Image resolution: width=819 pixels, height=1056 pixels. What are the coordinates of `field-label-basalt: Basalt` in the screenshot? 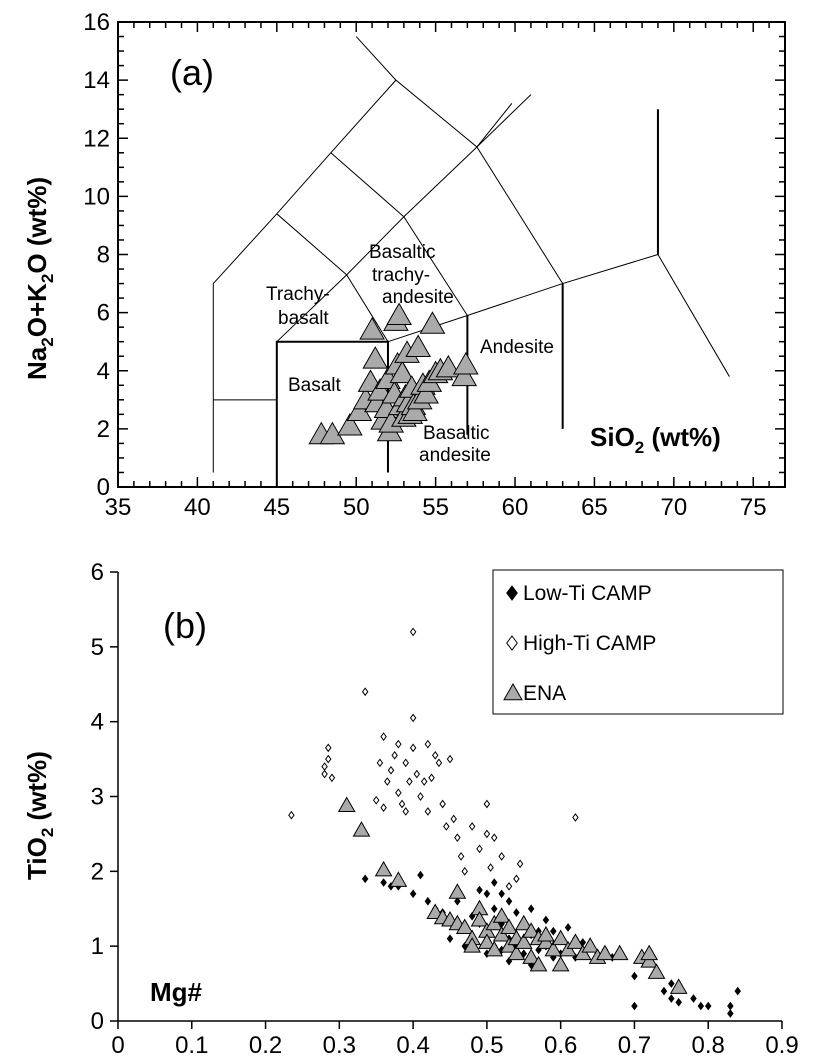 It's located at (315, 385).